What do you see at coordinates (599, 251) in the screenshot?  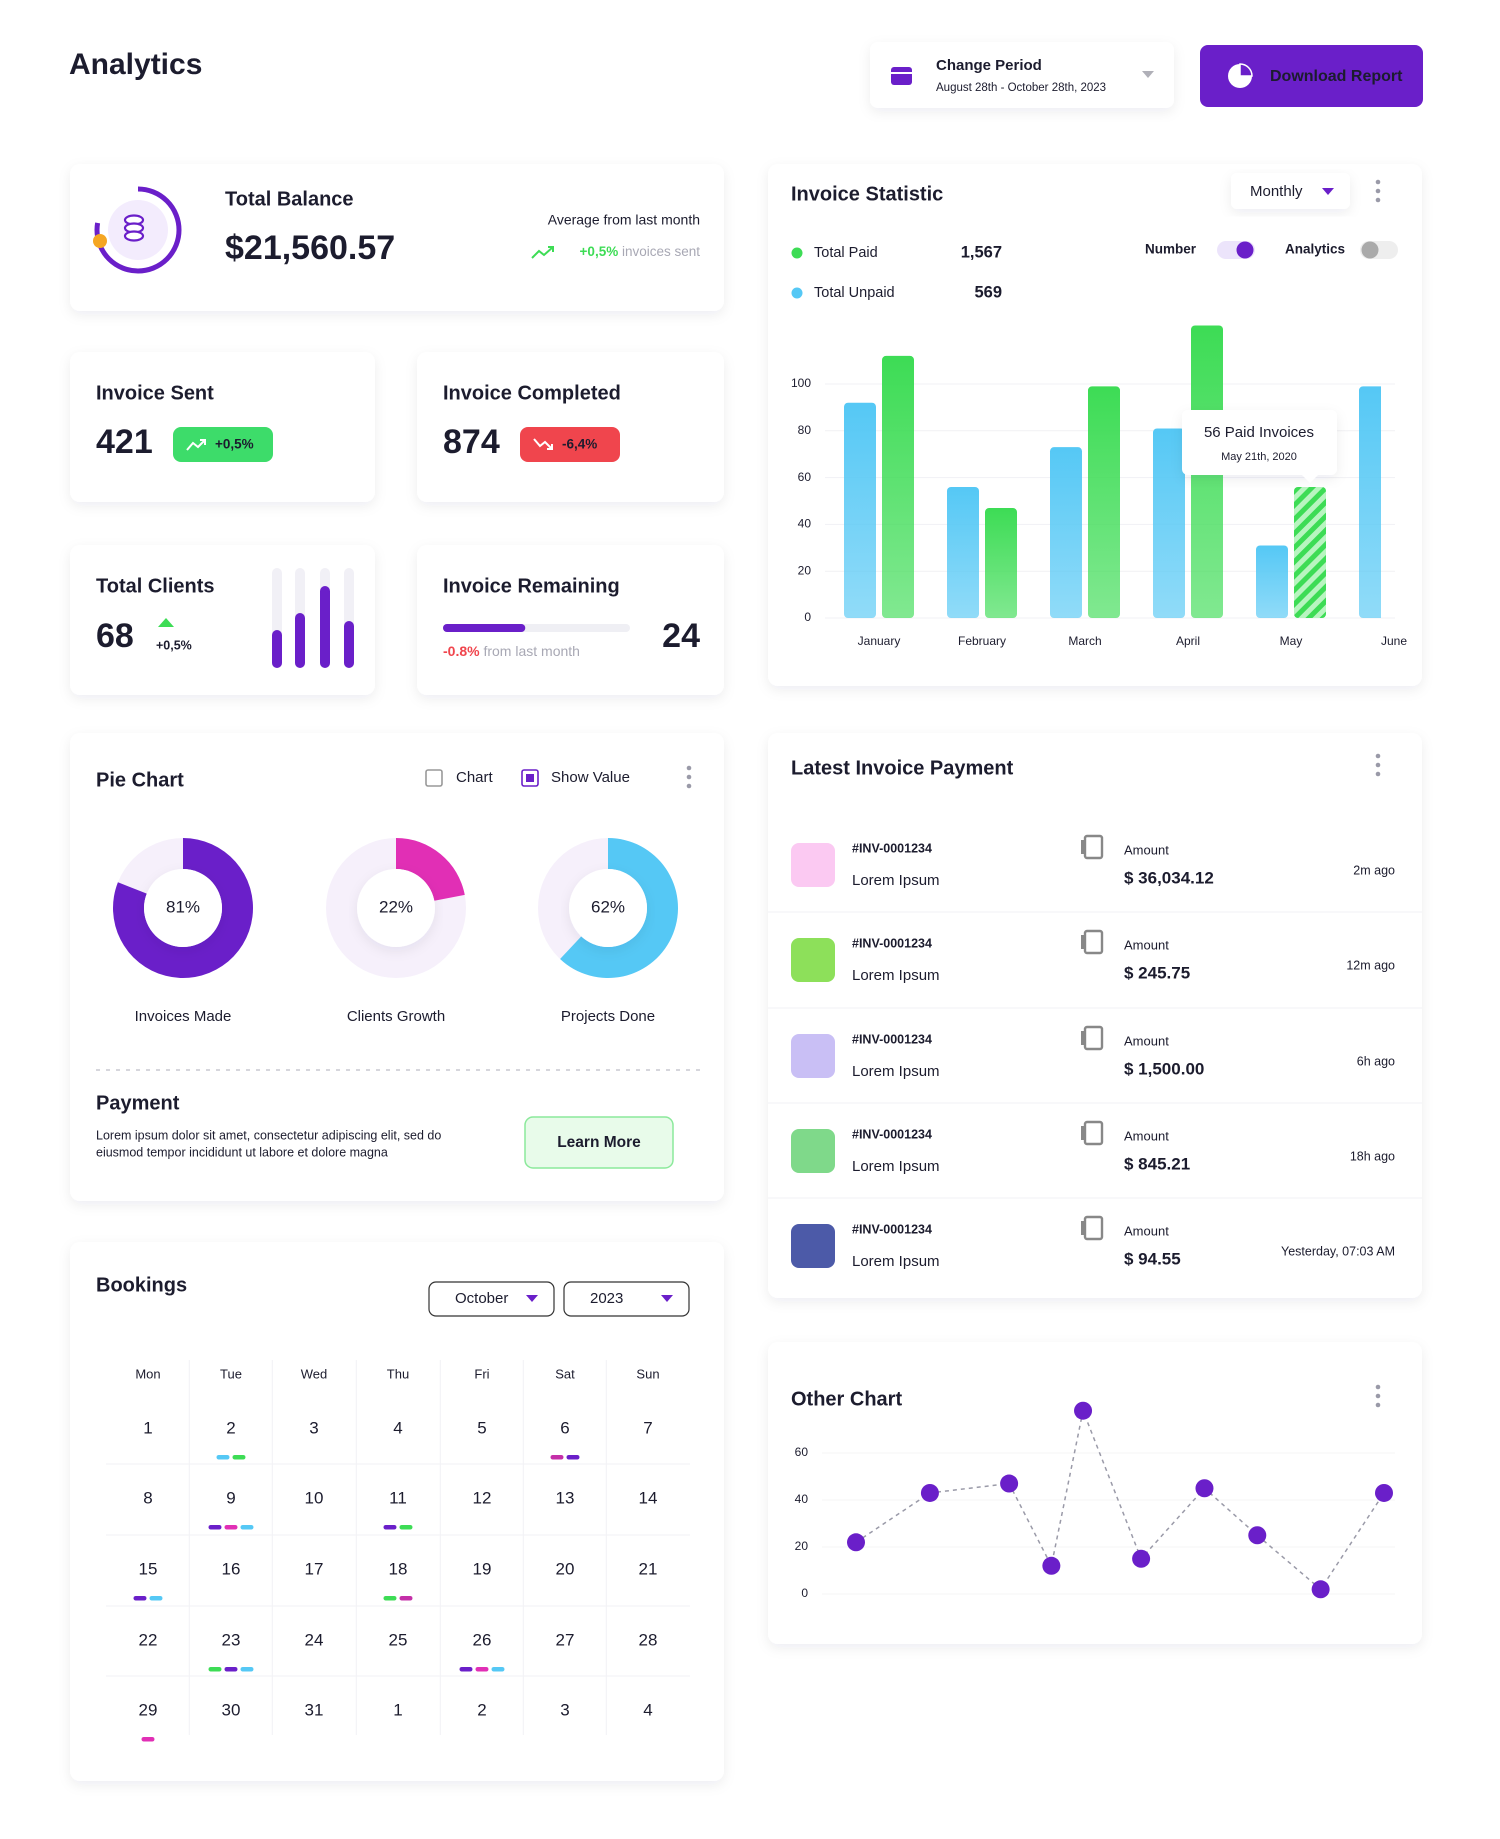 I see `change-value: +0,5%` at bounding box center [599, 251].